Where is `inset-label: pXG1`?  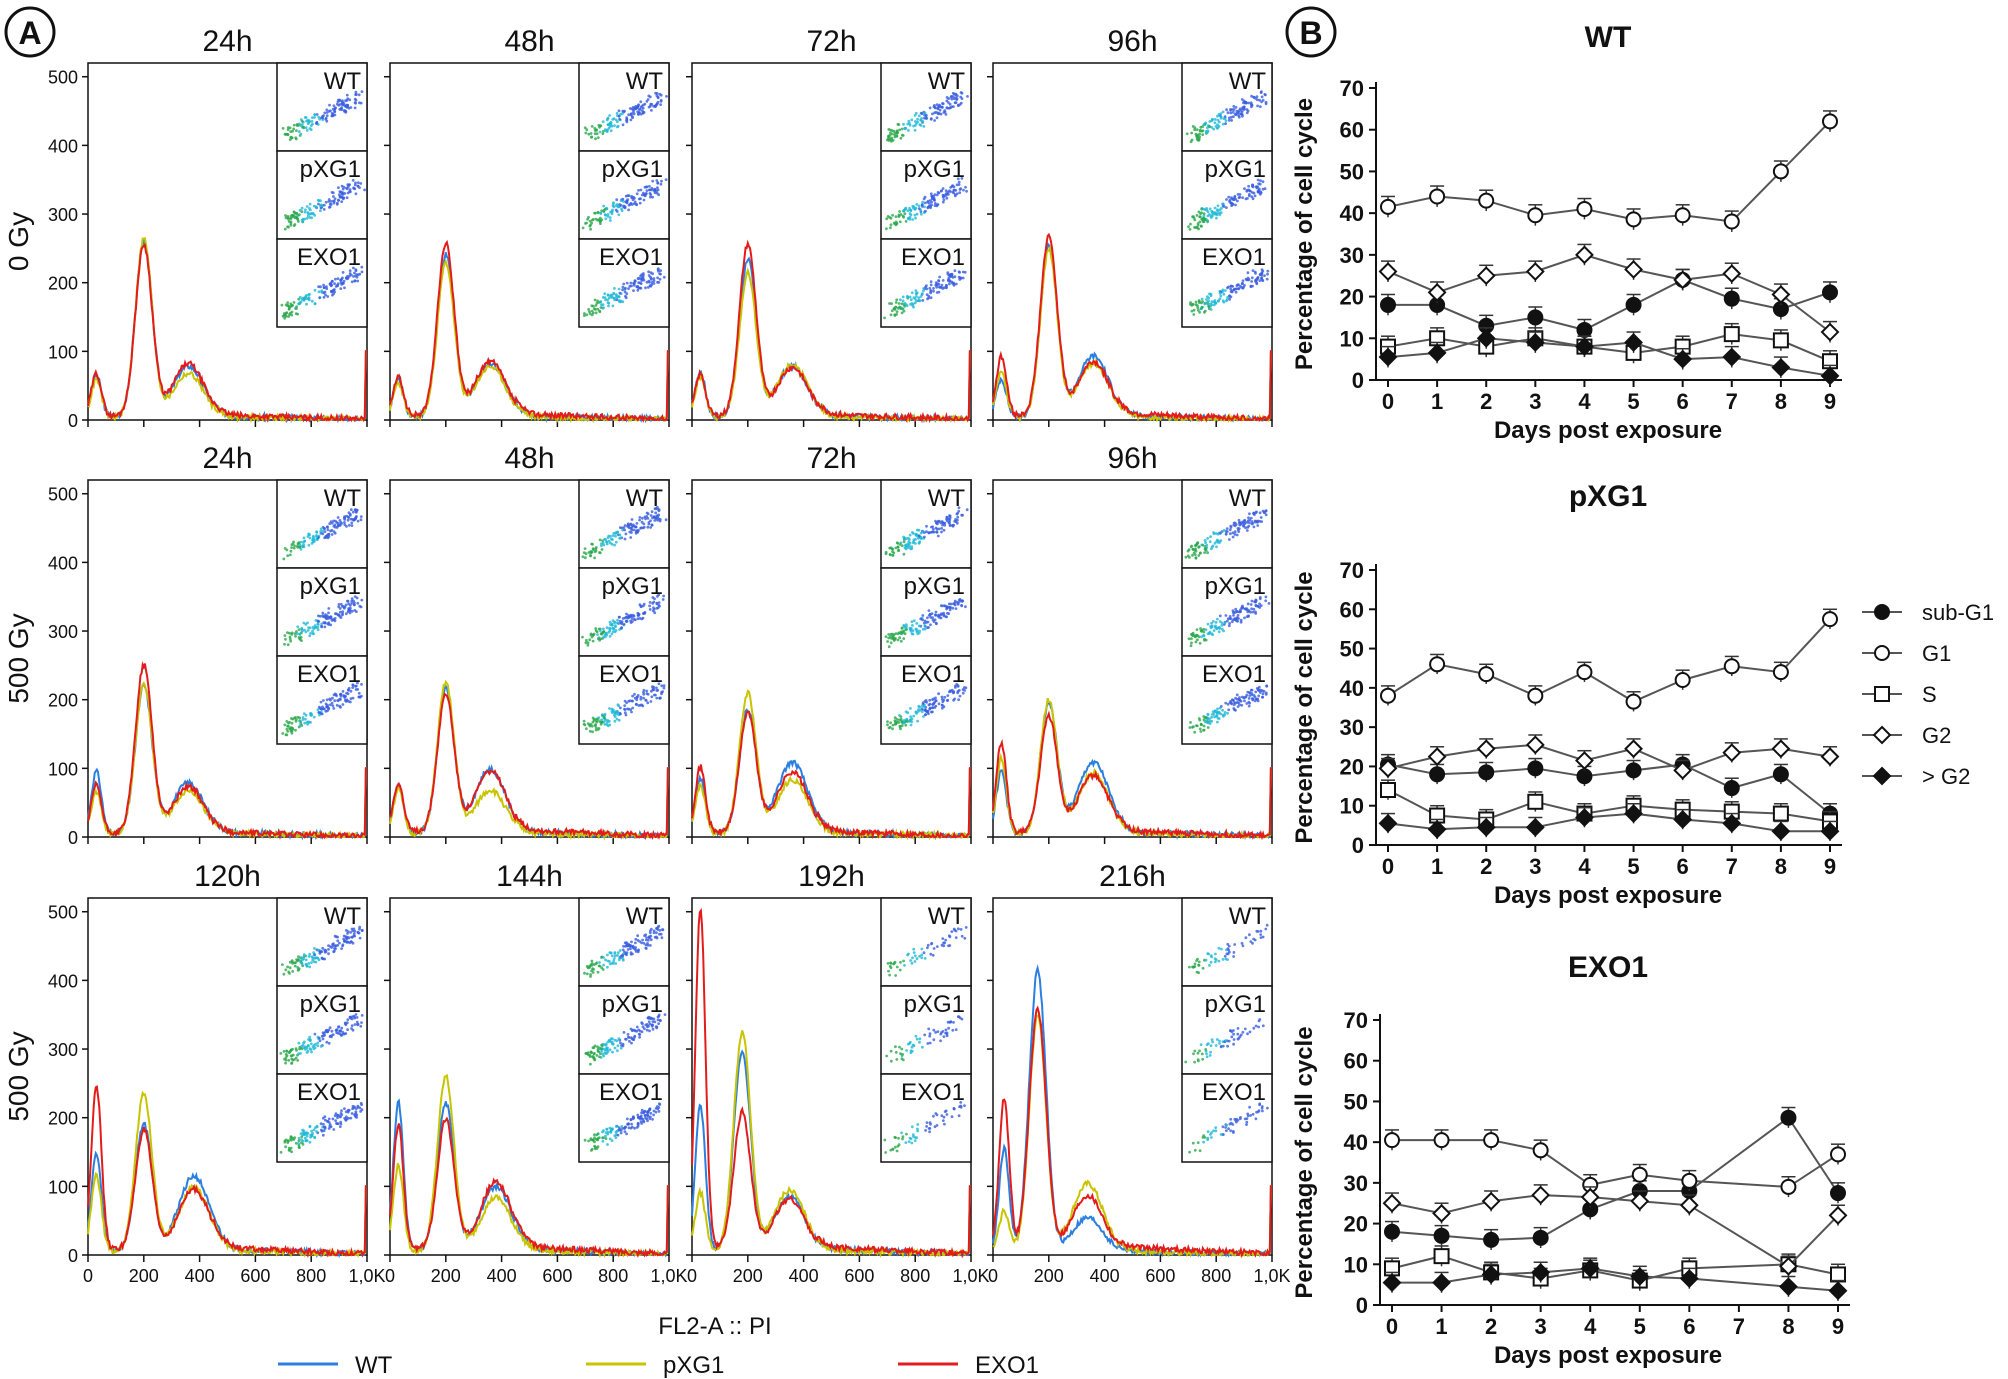
inset-label: pXG1 is located at coordinates (934, 1004).